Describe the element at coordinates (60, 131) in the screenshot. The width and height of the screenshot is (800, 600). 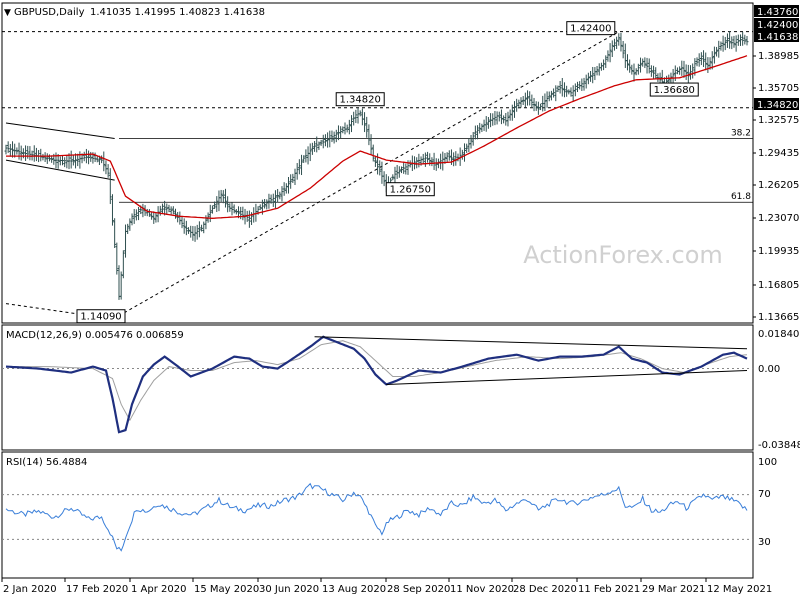
I see `trendline` at that location.